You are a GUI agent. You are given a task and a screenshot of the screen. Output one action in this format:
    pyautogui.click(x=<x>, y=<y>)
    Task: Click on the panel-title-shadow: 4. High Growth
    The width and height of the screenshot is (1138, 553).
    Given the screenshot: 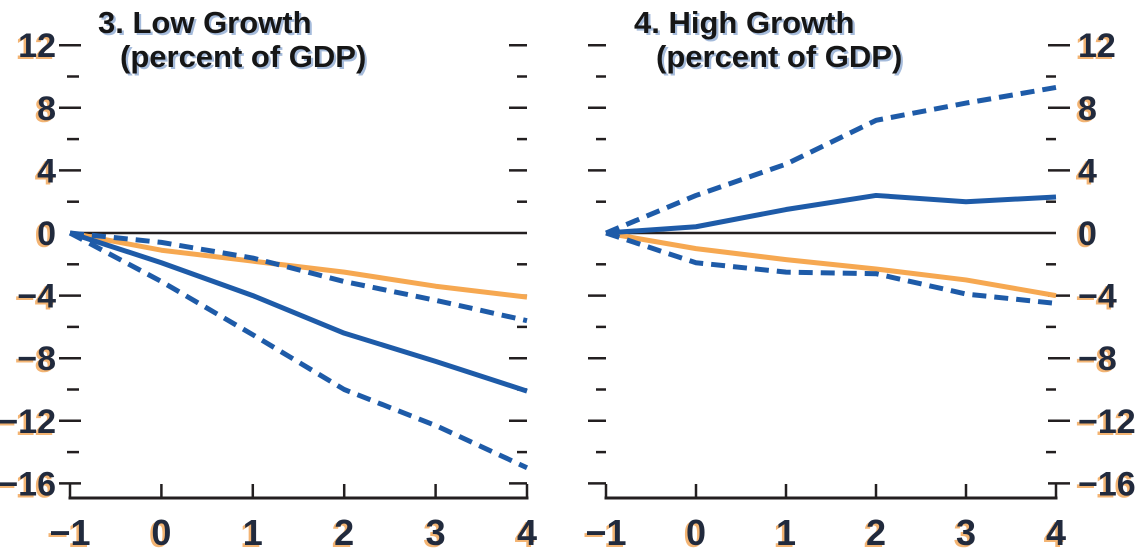 What is the action you would take?
    pyautogui.click(x=746, y=24)
    